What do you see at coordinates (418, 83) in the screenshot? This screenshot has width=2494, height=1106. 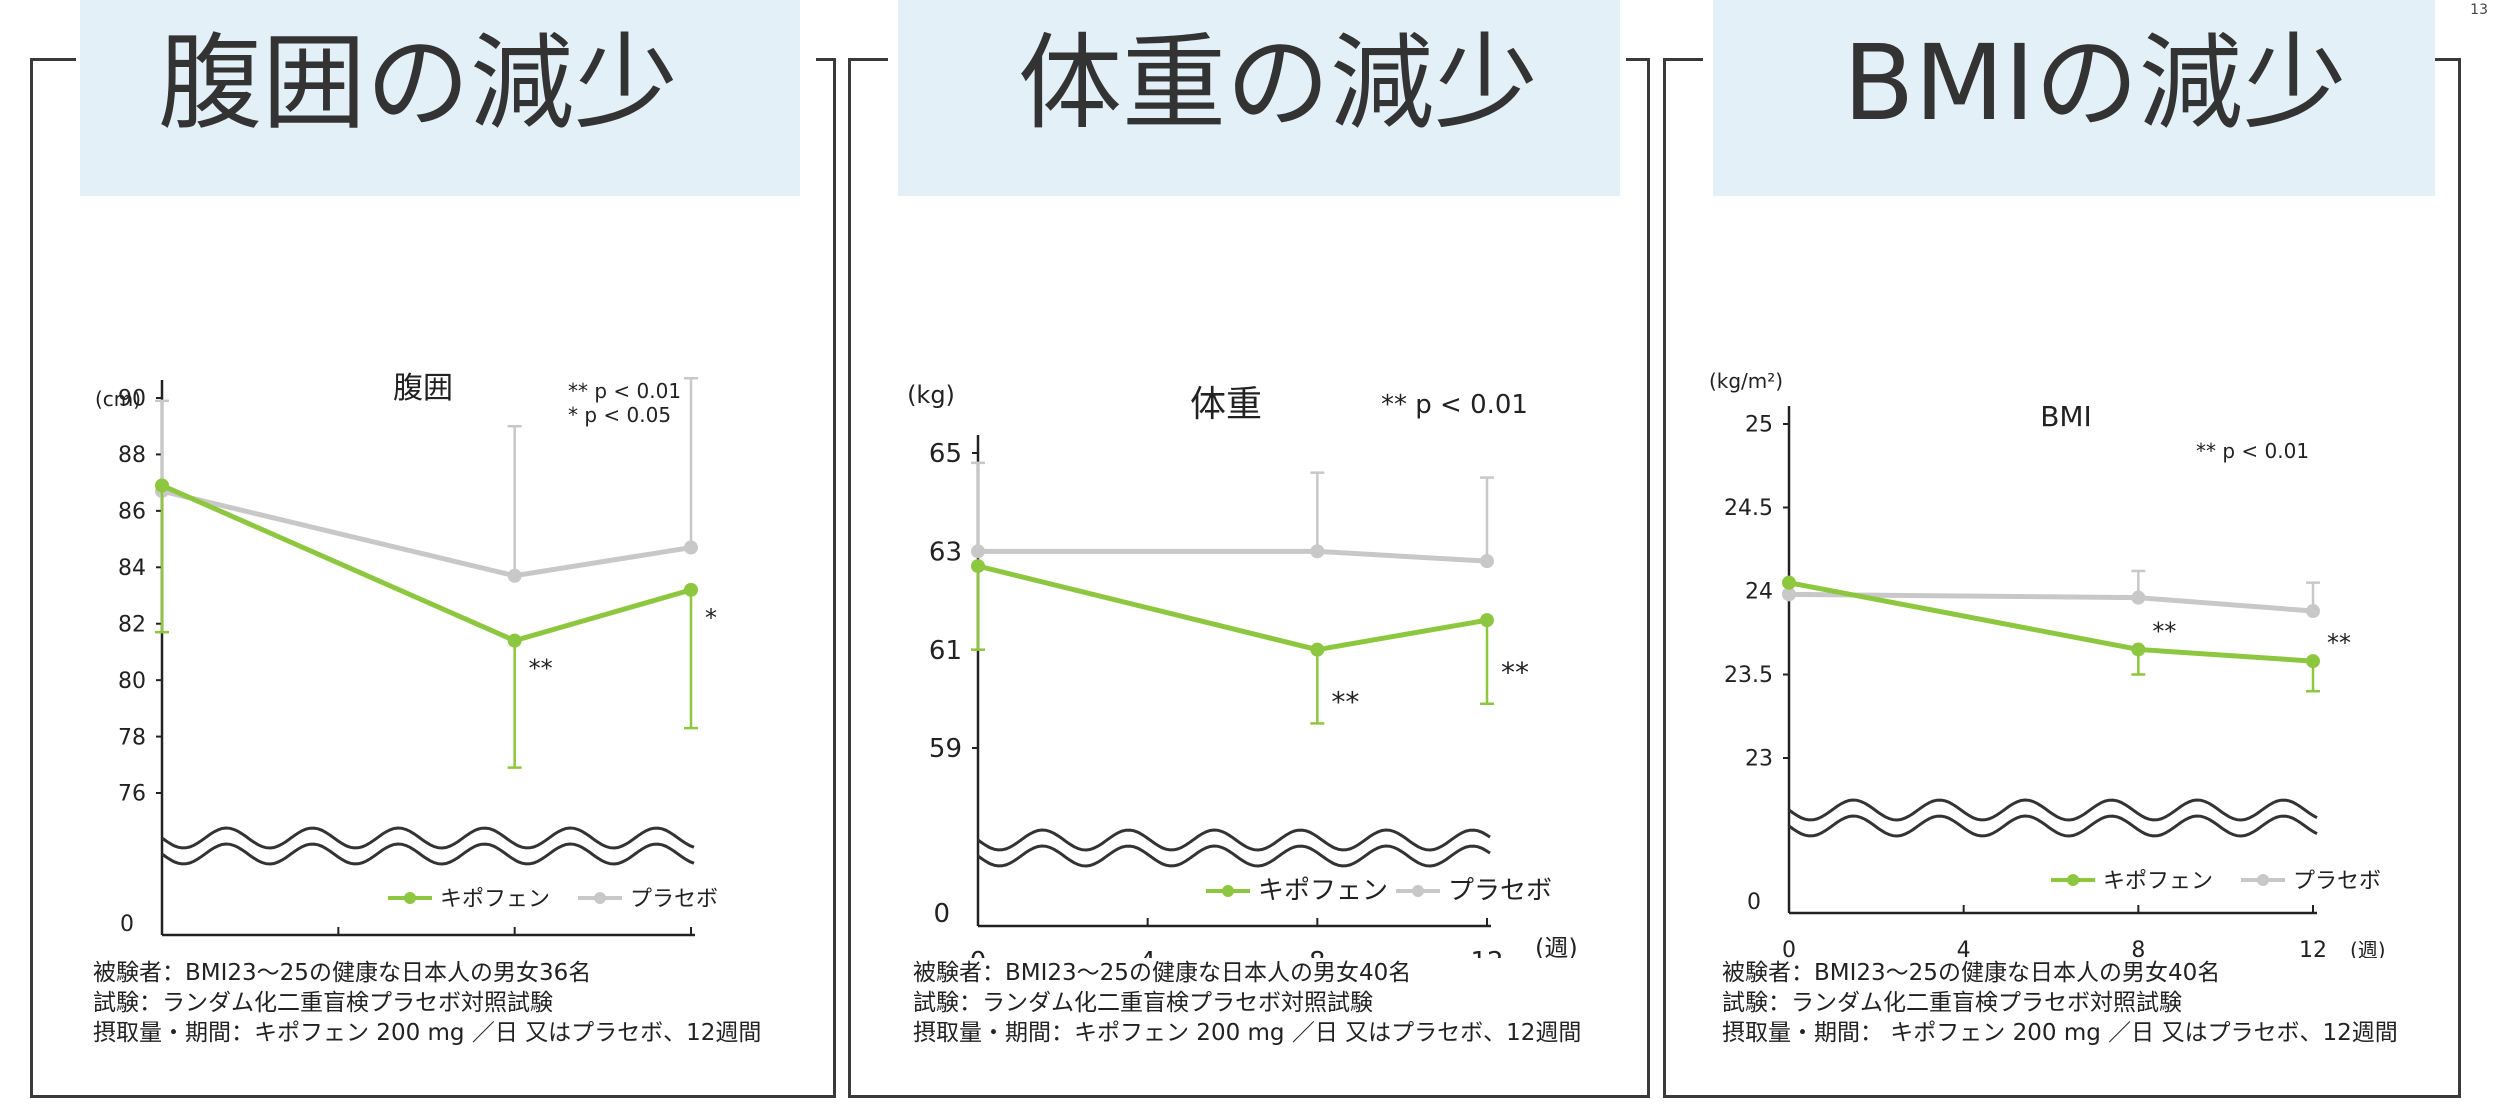 I see `waist-heading: 腹囲の減少` at bounding box center [418, 83].